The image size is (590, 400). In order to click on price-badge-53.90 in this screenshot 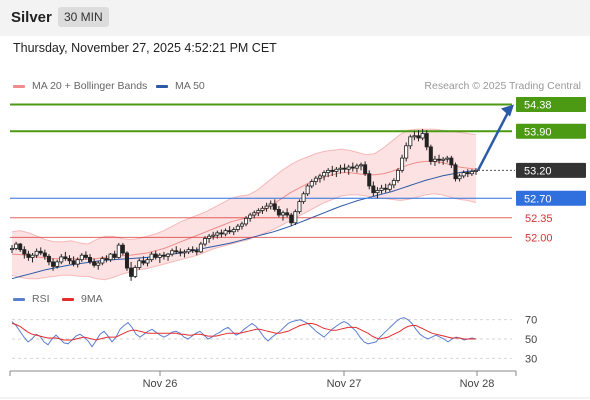, I will do `click(551, 131)`.